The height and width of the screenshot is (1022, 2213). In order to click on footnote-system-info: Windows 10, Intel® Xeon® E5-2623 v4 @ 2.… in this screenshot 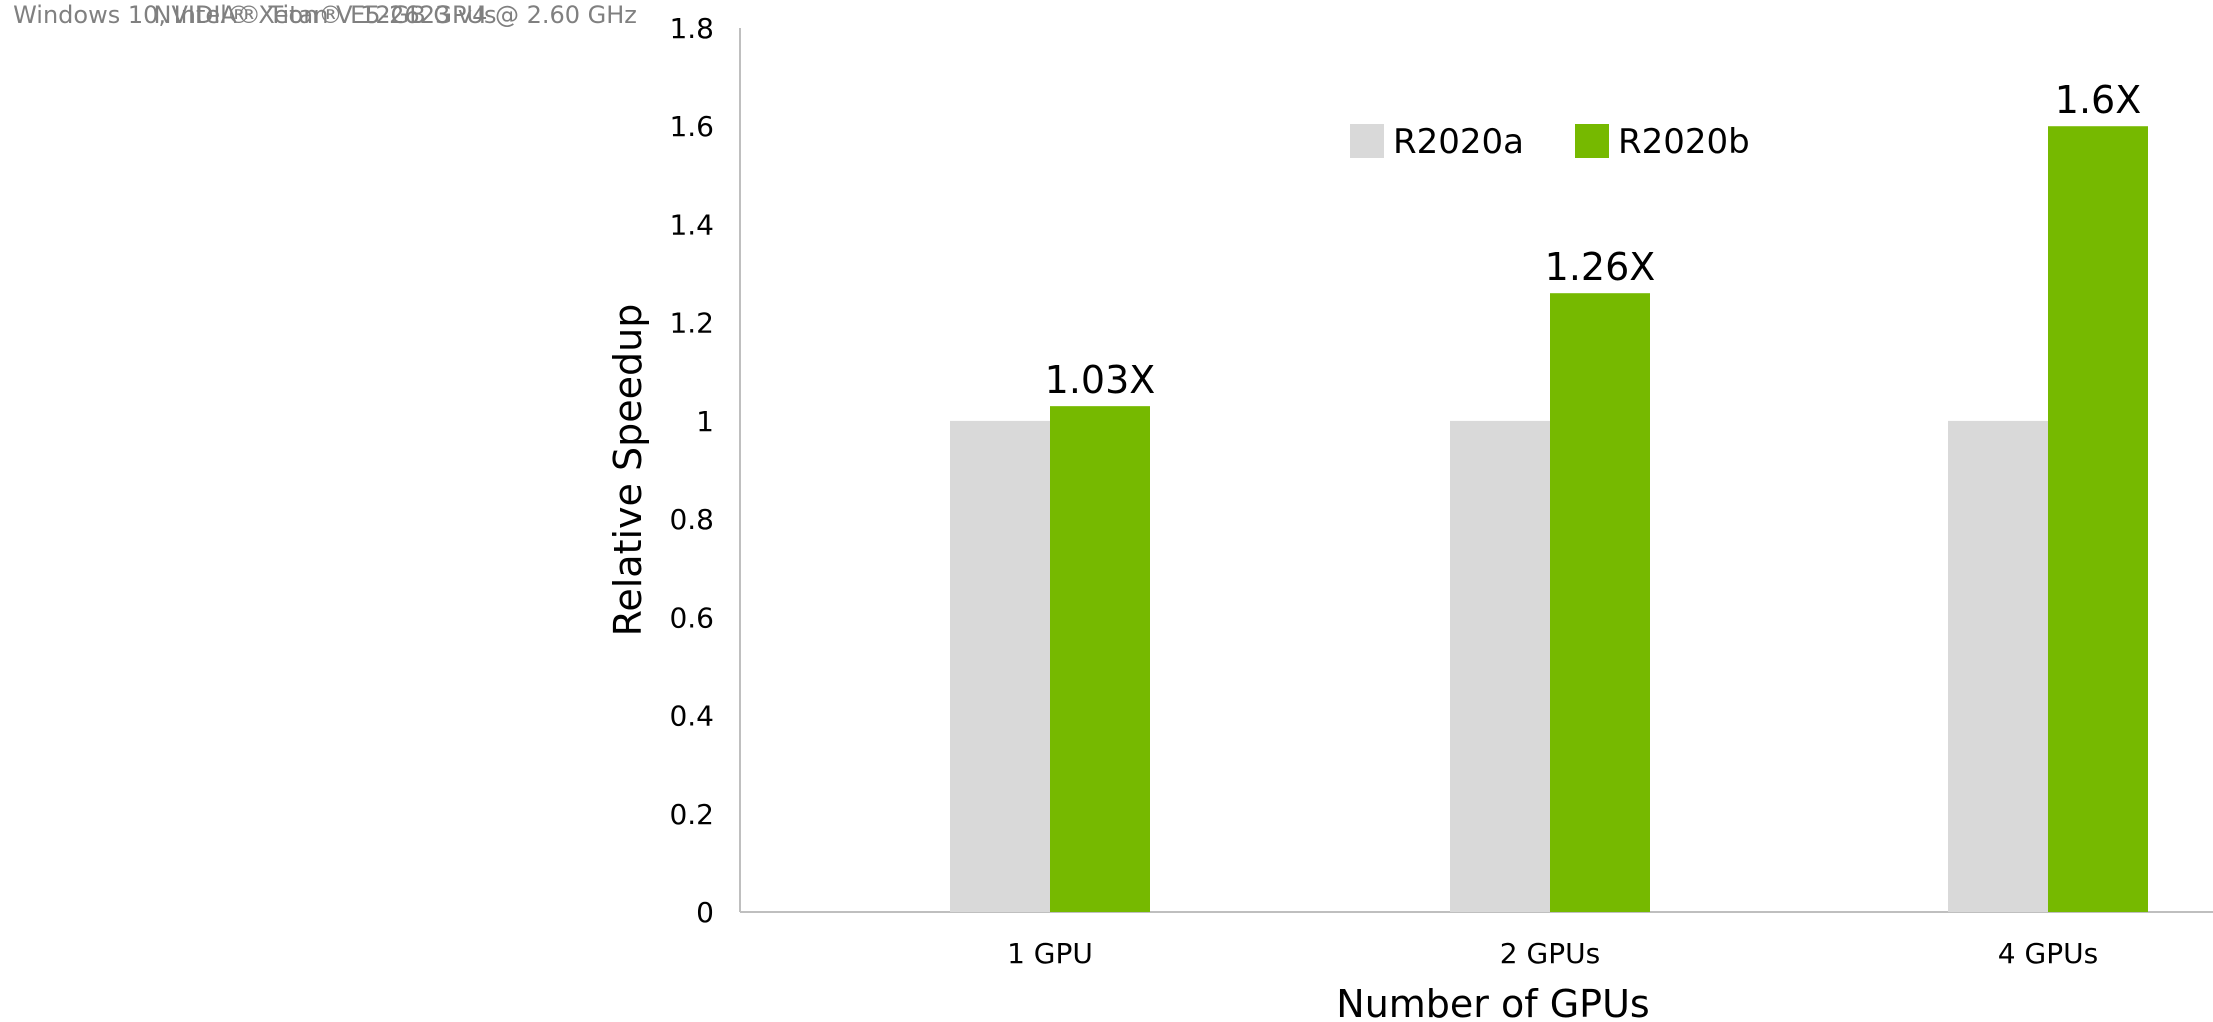, I will do `click(325, 15)`.